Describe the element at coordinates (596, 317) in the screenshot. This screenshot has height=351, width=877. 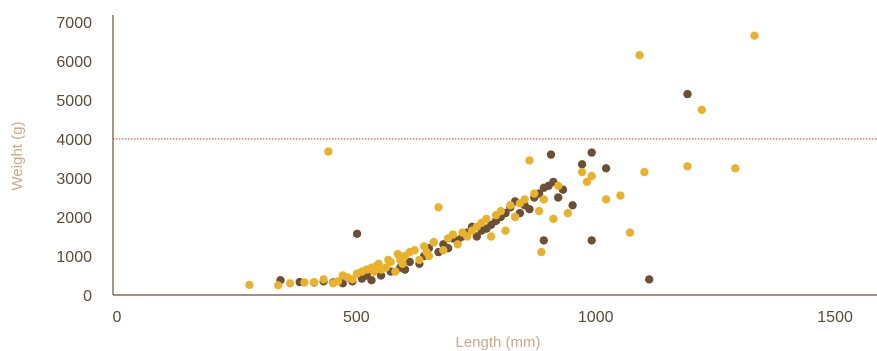
I see `x-tick-label-1000: 1000` at that location.